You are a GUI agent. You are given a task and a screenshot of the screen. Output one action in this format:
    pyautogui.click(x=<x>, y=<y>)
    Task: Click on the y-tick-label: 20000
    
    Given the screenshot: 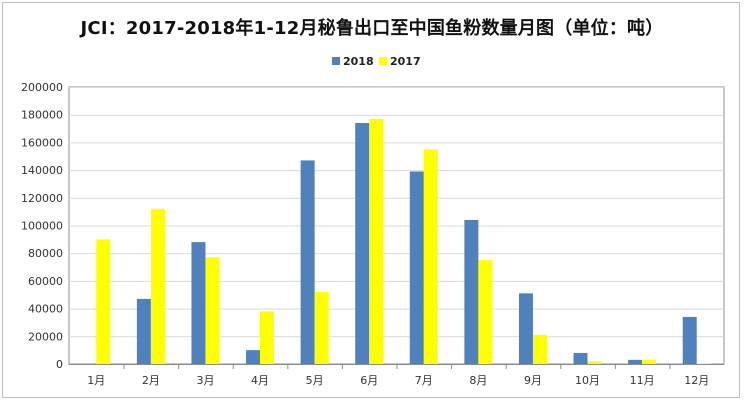 What is the action you would take?
    pyautogui.click(x=45, y=336)
    